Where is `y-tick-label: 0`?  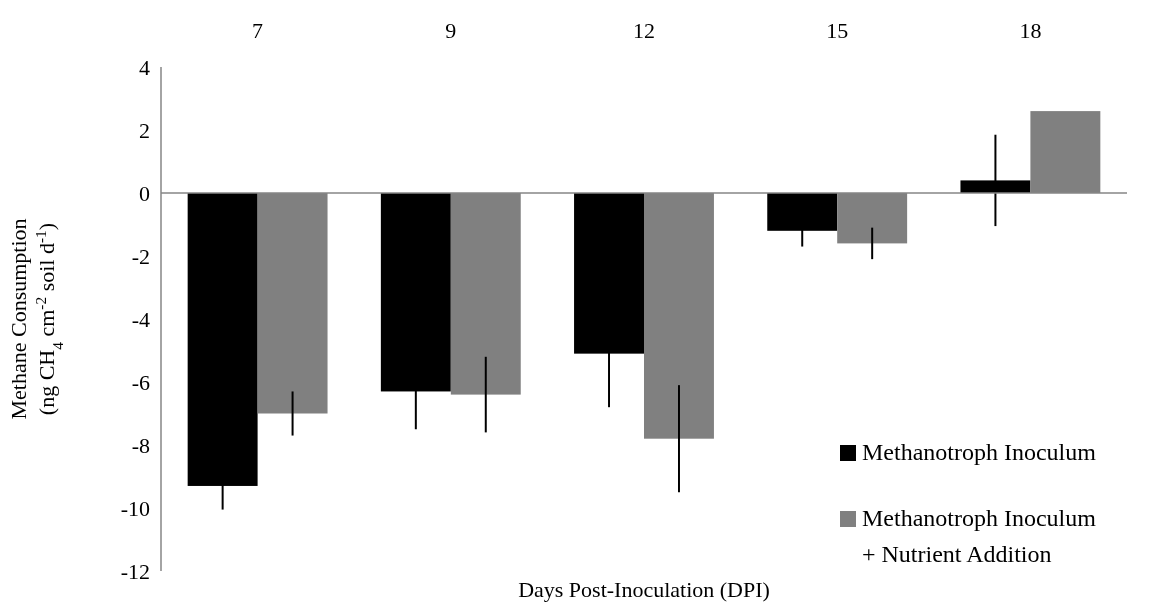
y-tick-label: 0 is located at coordinates (144, 193).